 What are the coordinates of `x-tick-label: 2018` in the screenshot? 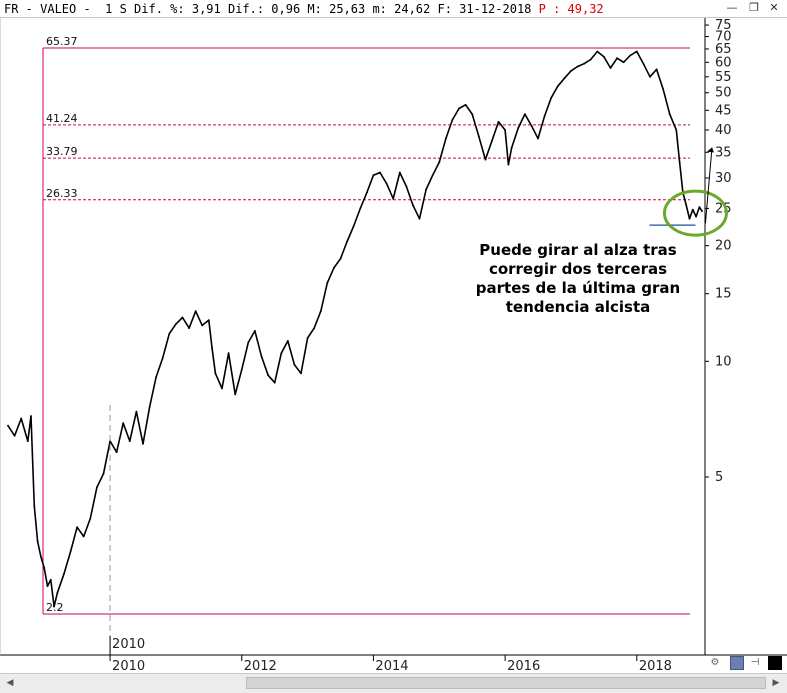 It's located at (655, 666).